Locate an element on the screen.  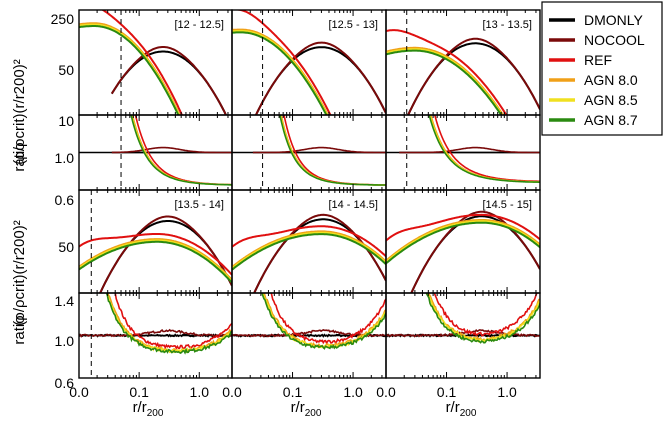
curve-agn-8.5-p3 is located at coordinates (445, 81).